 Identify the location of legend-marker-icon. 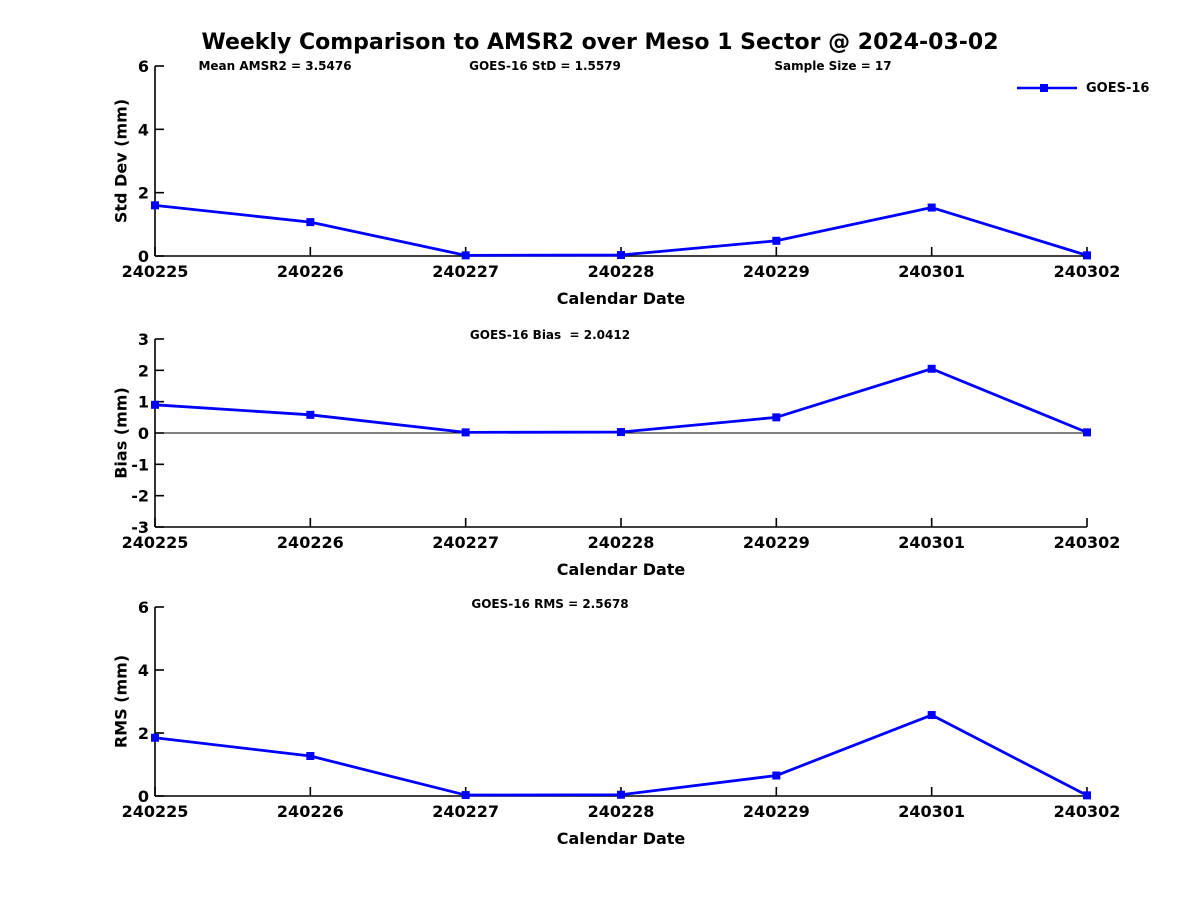
(1044, 88).